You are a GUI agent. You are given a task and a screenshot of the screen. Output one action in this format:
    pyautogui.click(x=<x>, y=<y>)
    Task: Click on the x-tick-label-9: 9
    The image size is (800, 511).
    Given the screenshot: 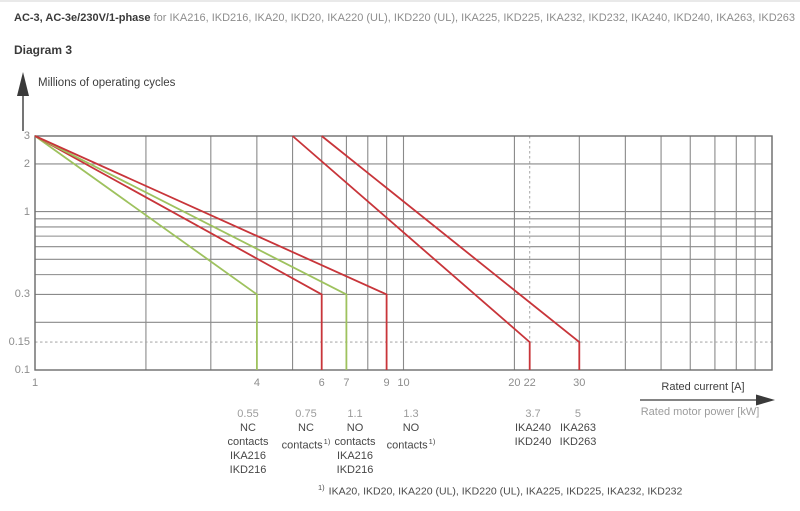 What is the action you would take?
    pyautogui.click(x=386, y=383)
    